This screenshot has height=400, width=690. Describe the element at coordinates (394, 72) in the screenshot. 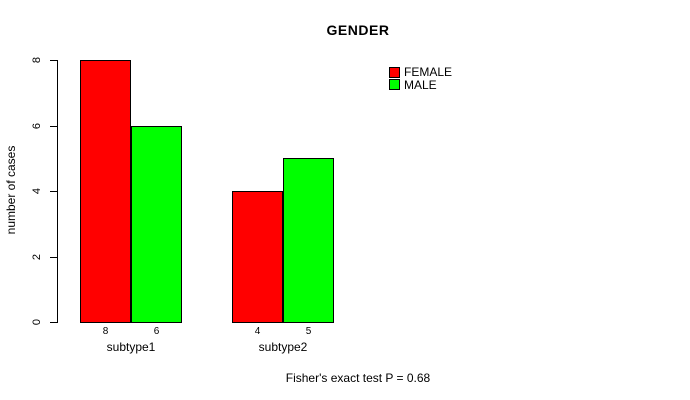

I see `legend-swatch-female` at that location.